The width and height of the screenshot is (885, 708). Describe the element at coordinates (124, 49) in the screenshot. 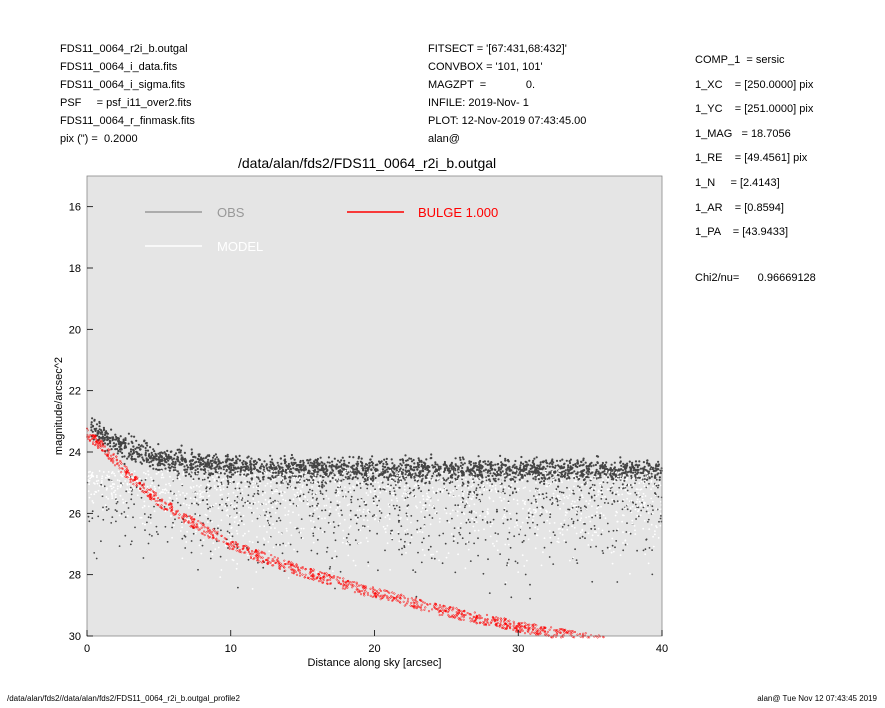

I see `header-left-line: FDS11_0064_r2i_b.outgal` at that location.